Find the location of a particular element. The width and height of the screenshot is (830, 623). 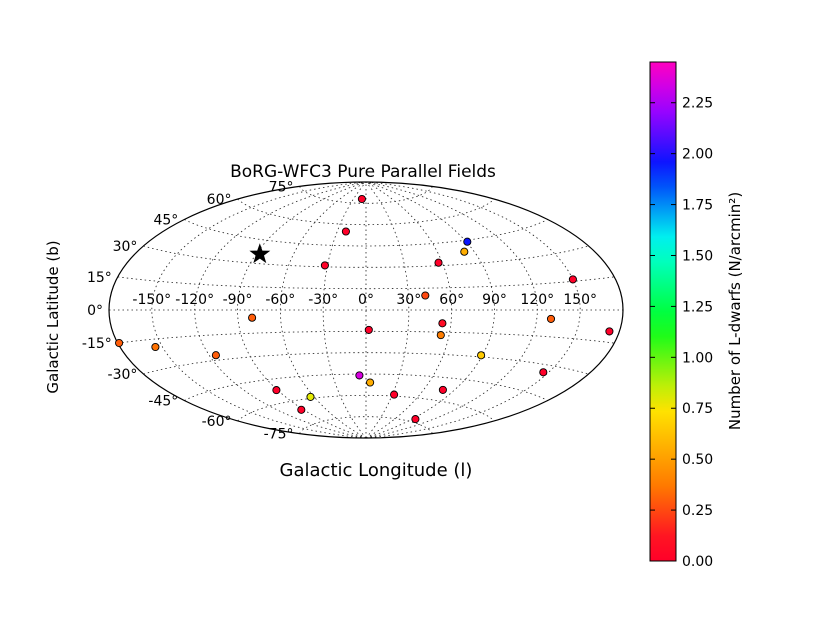

colorbar-tick-label: 1.25 is located at coordinates (697, 307).